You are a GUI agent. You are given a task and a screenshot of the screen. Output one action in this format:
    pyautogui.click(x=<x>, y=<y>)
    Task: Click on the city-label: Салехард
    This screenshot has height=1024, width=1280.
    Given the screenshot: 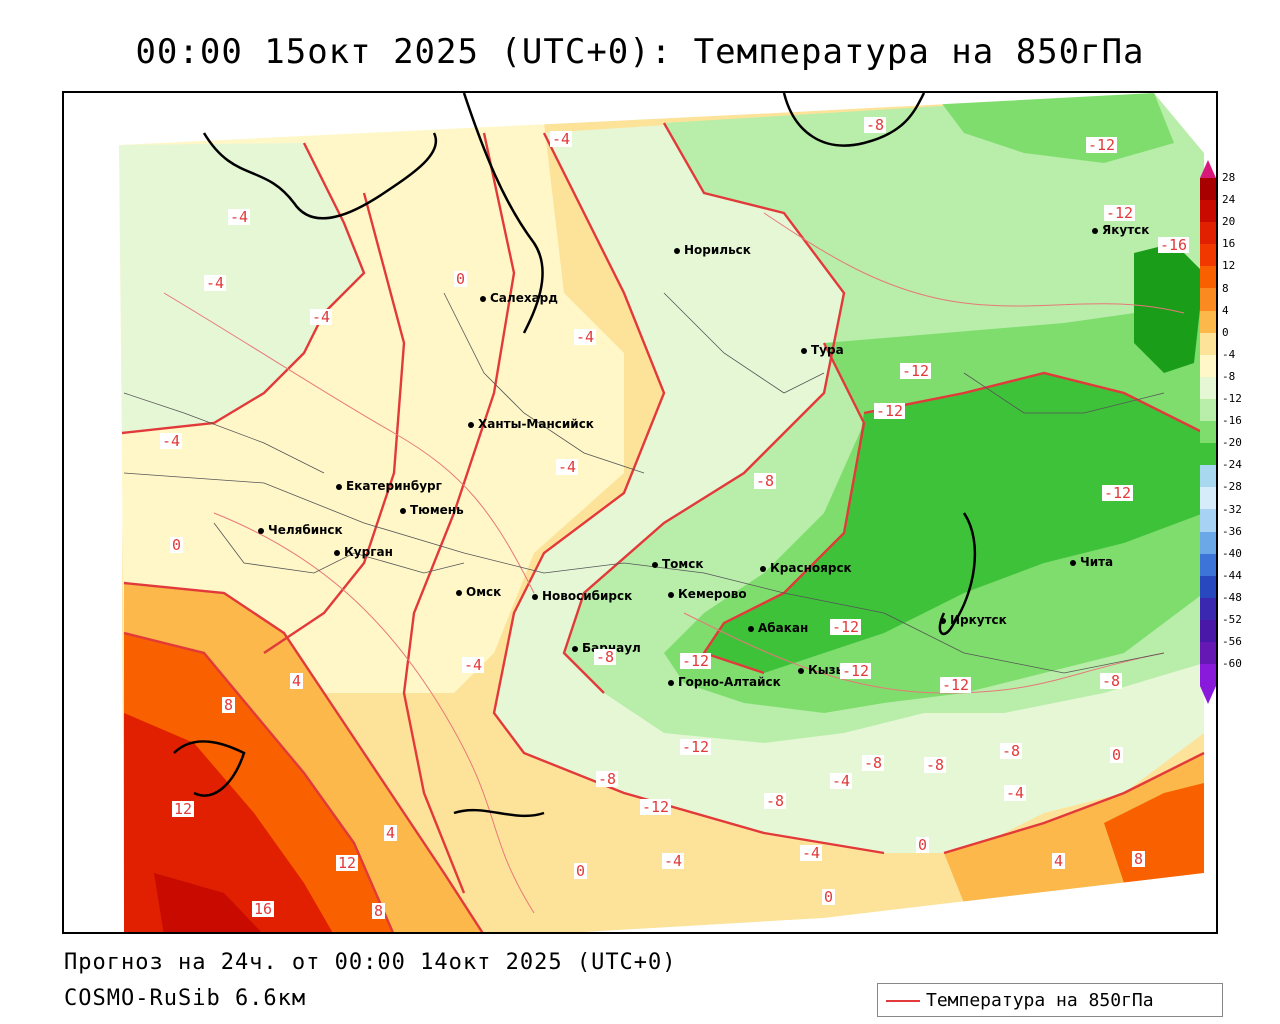 What is the action you would take?
    pyautogui.click(x=524, y=298)
    